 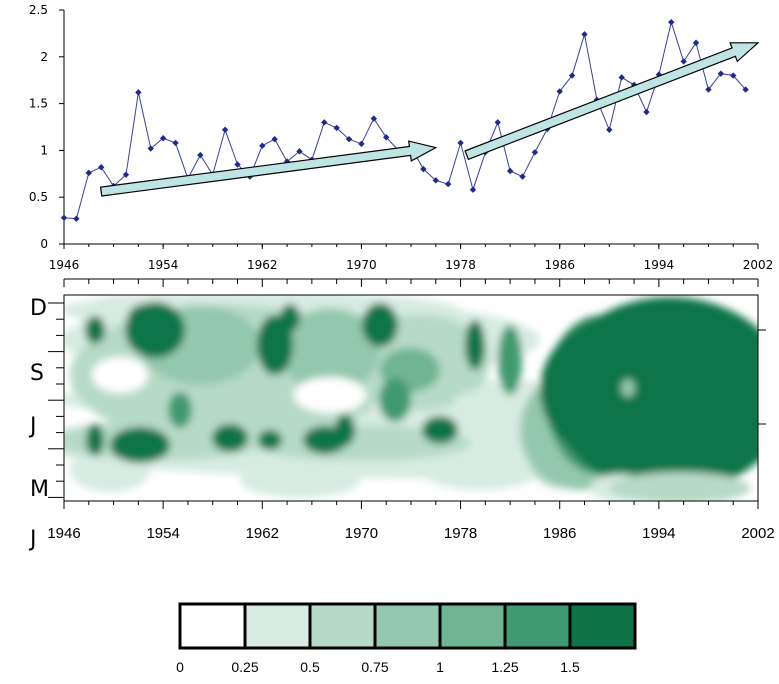 What do you see at coordinates (559, 265) in the screenshot?
I see `x-tick-label: 1986` at bounding box center [559, 265].